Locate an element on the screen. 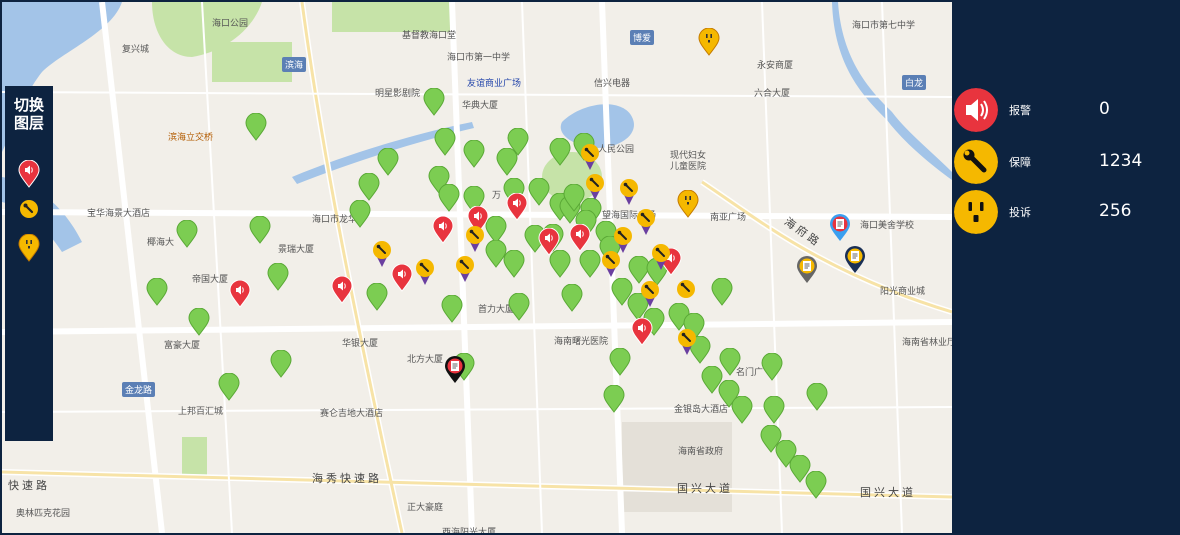  alarm-layer-speaker-icon is located at coordinates (29, 174).